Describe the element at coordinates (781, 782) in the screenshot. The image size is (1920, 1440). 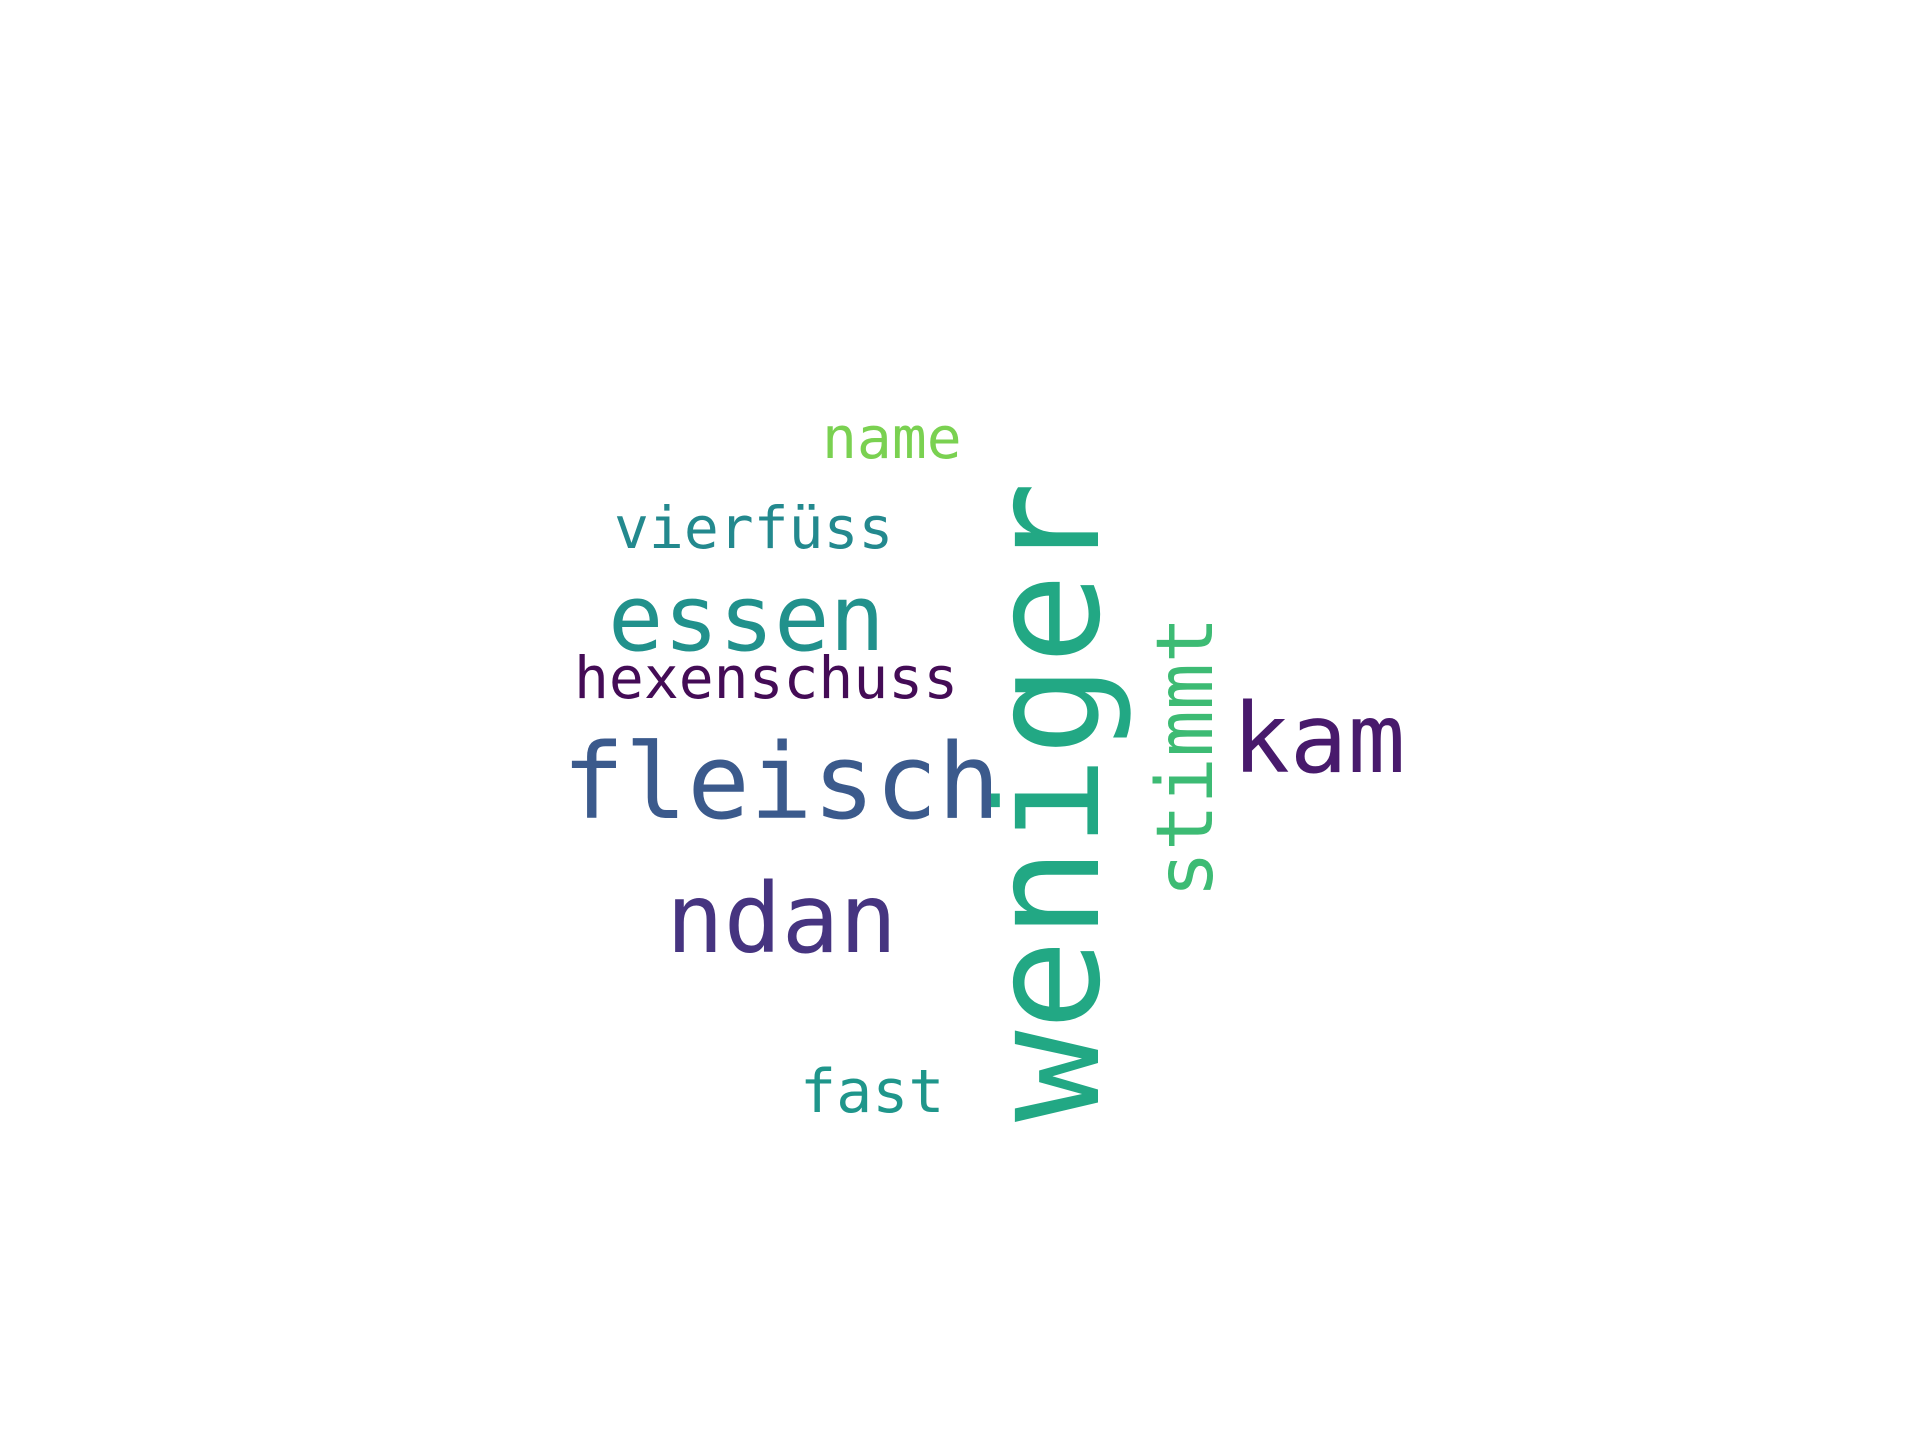
I see `word-fleisch: fleisch` at that location.